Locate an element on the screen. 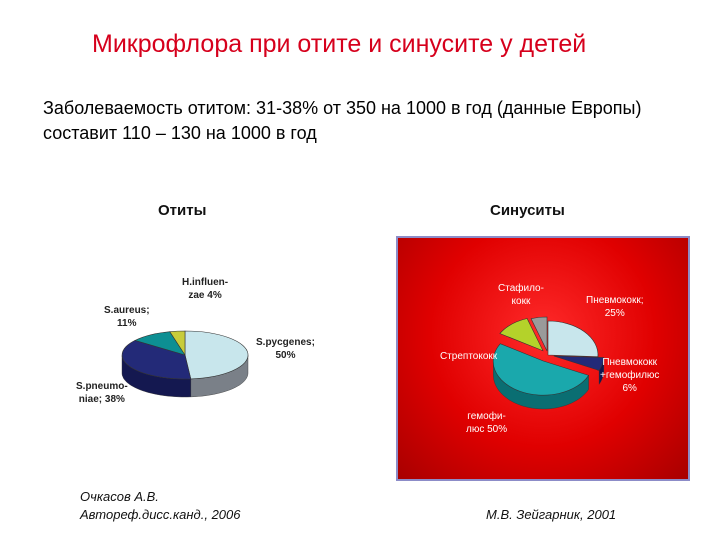 This screenshot has width=720, height=540. sinusitis-source-ref: М.В. Зейгарник, 2001 is located at coordinates (551, 514).